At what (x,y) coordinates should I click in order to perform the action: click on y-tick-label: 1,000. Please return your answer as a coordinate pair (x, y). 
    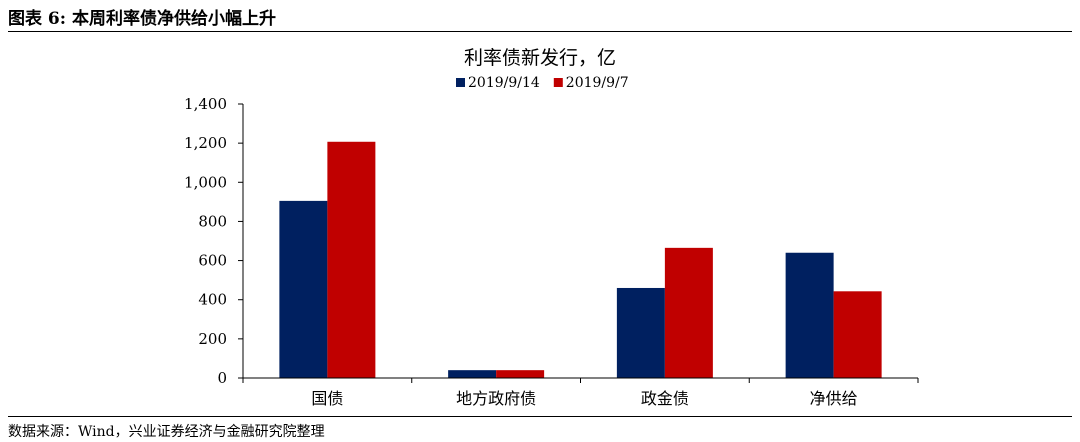
    Looking at the image, I should click on (205, 182).